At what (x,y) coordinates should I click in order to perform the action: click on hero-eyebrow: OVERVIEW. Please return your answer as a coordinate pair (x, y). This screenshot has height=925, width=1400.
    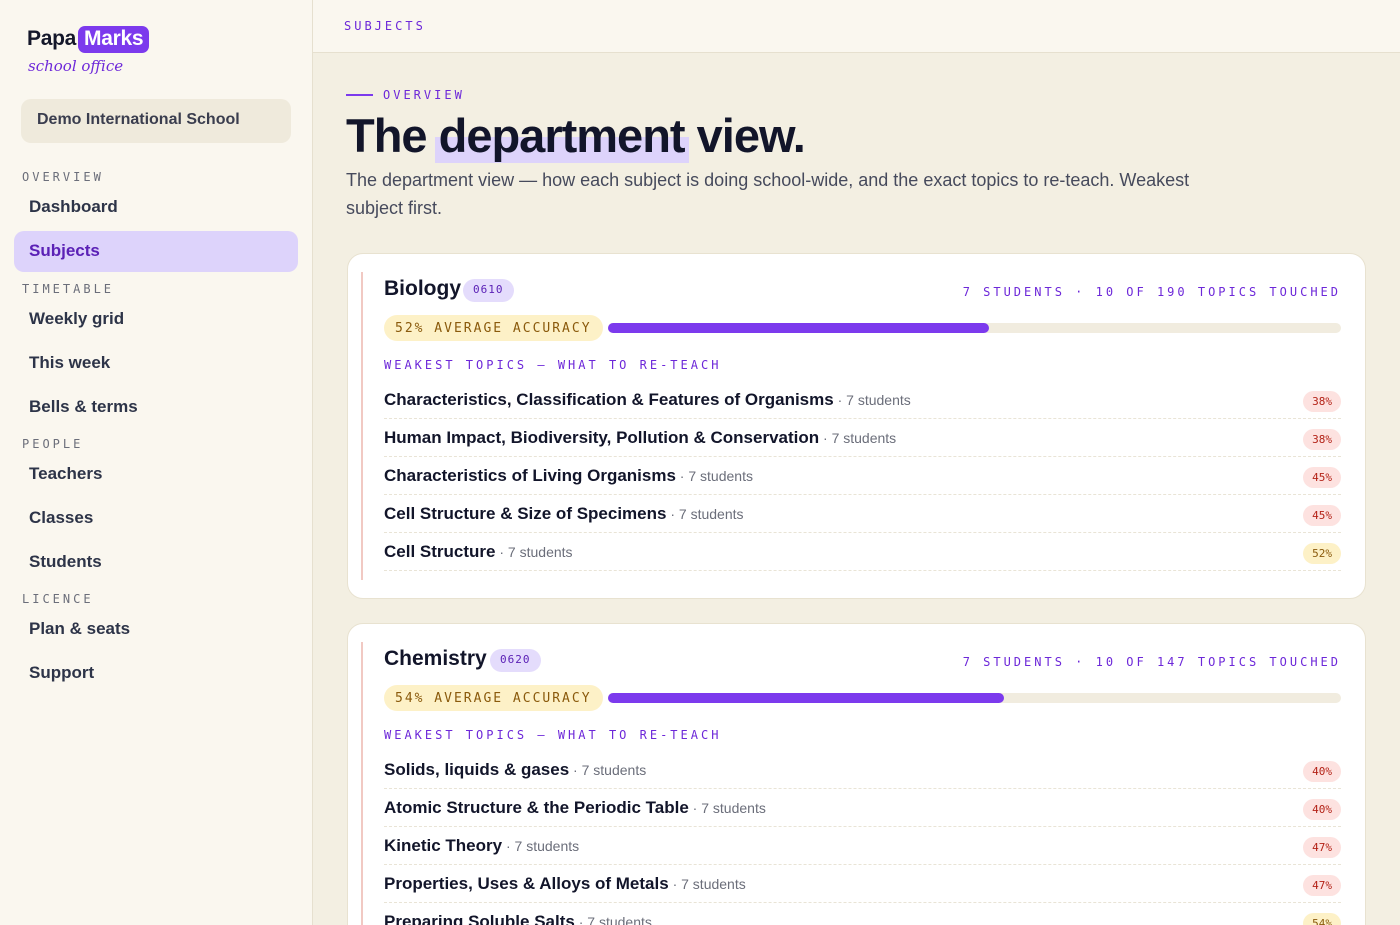
    Looking at the image, I should click on (405, 95).